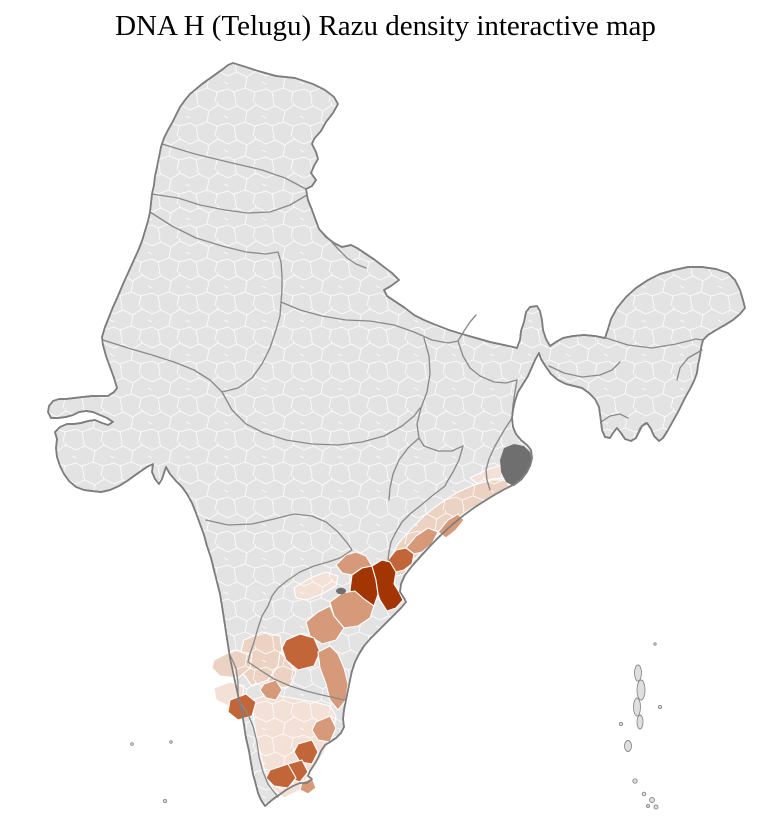 This screenshot has width=771, height=816. Describe the element at coordinates (301, 652) in the screenshot. I see `district-high-prakasam` at that location.